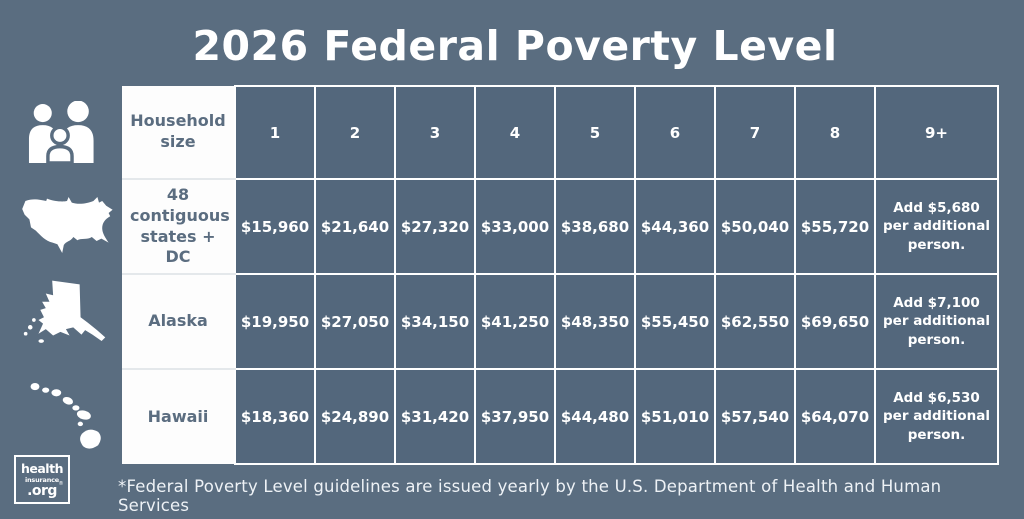 The height and width of the screenshot is (519, 1024). Describe the element at coordinates (435, 226) in the screenshot. I see `value-cell: $27,320` at that location.